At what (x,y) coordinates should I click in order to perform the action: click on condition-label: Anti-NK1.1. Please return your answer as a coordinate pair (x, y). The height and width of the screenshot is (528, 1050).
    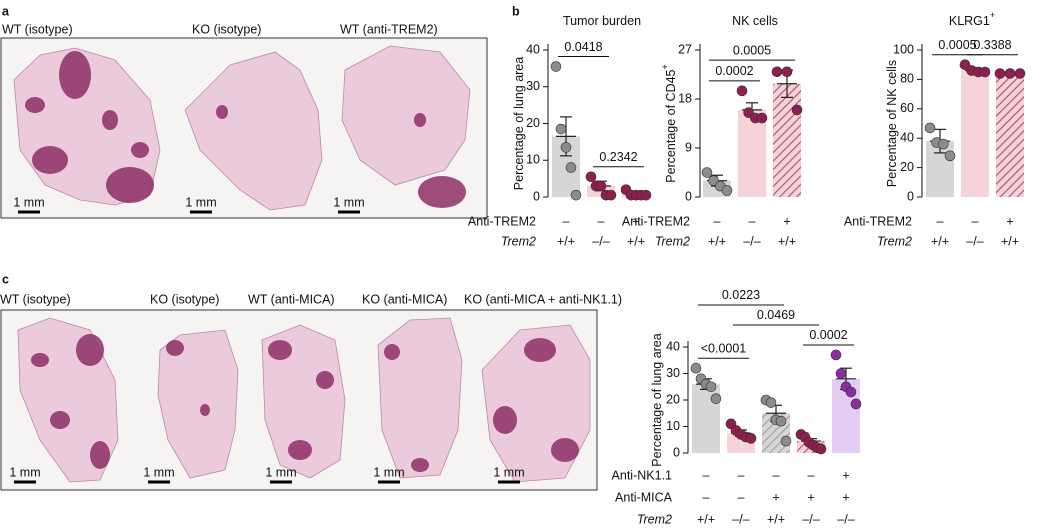
    Looking at the image, I should click on (642, 475).